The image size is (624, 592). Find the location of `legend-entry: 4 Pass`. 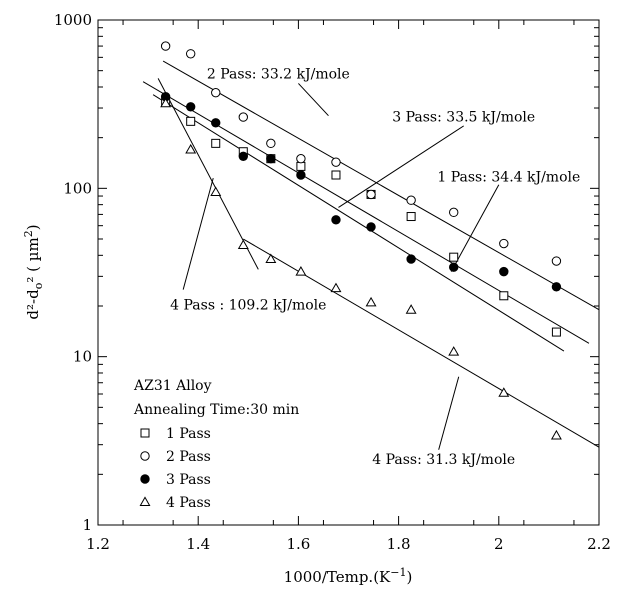

legend-entry: 4 Pass is located at coordinates (175, 503).